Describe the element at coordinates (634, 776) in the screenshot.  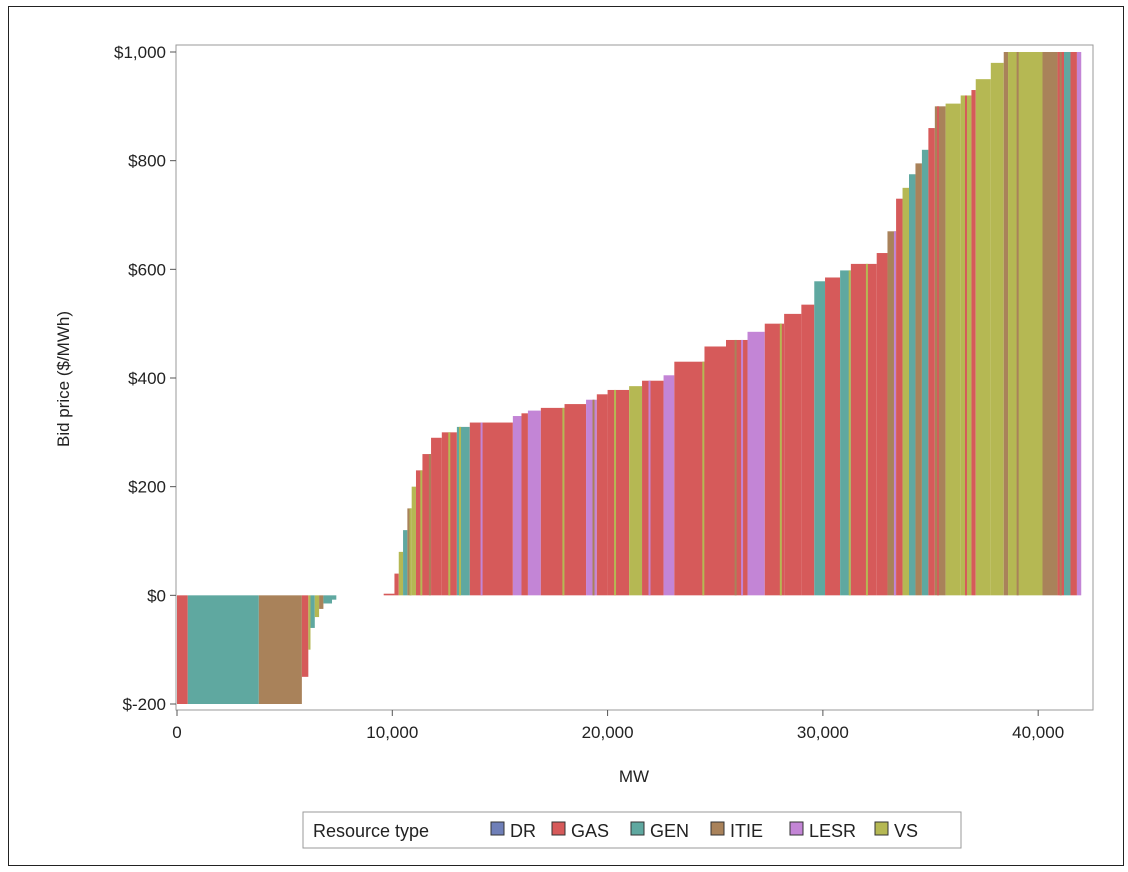
I see `x-axis-title: MW` at that location.